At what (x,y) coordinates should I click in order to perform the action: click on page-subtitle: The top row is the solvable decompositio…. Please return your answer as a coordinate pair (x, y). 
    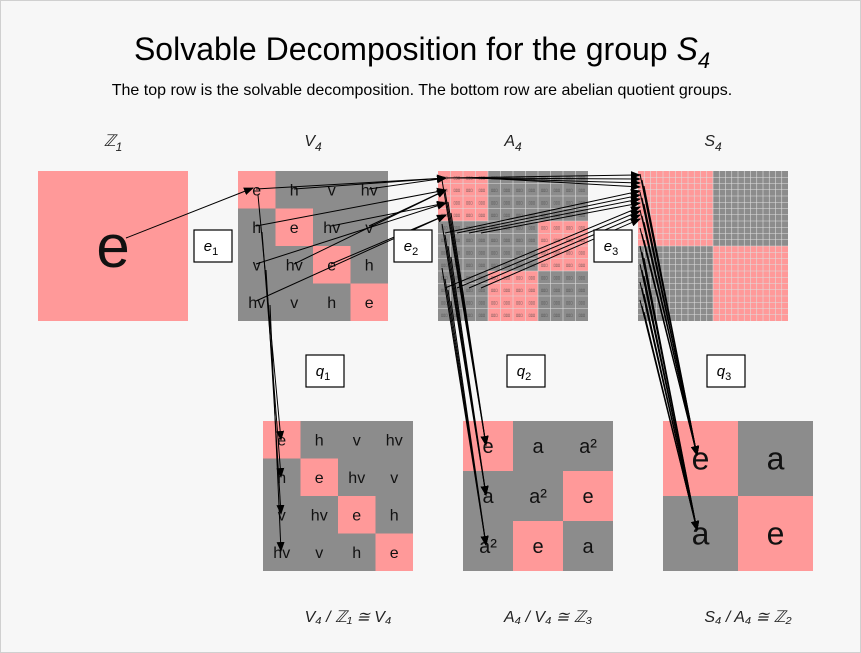
    Looking at the image, I should click on (422, 90).